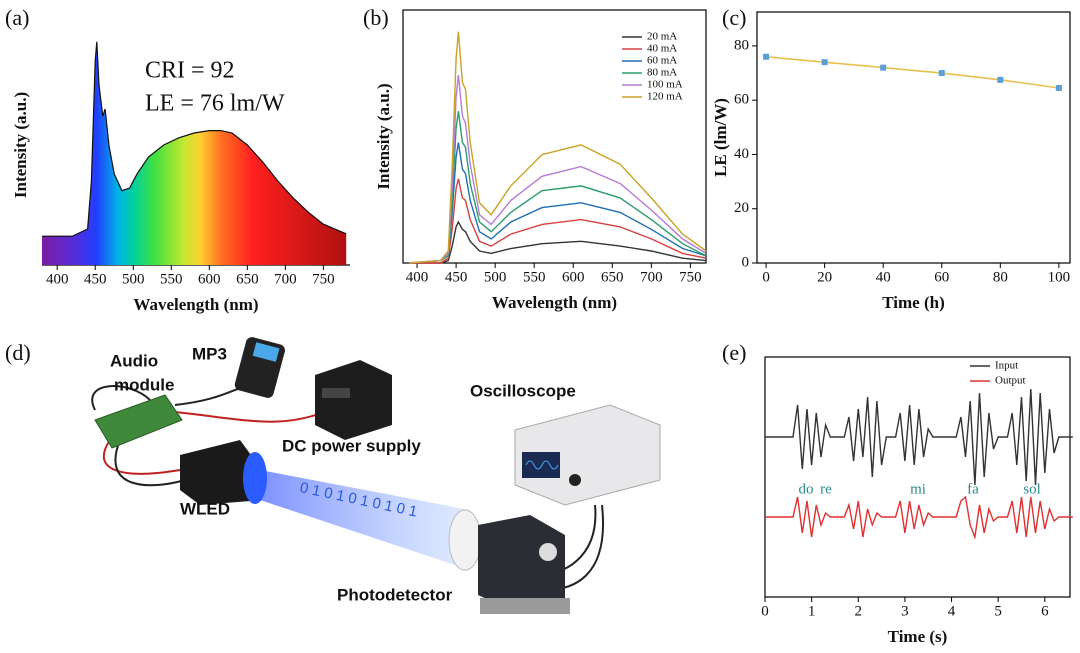 The height and width of the screenshot is (653, 1080). What do you see at coordinates (525, 606) in the screenshot?
I see `detector-base` at bounding box center [525, 606].